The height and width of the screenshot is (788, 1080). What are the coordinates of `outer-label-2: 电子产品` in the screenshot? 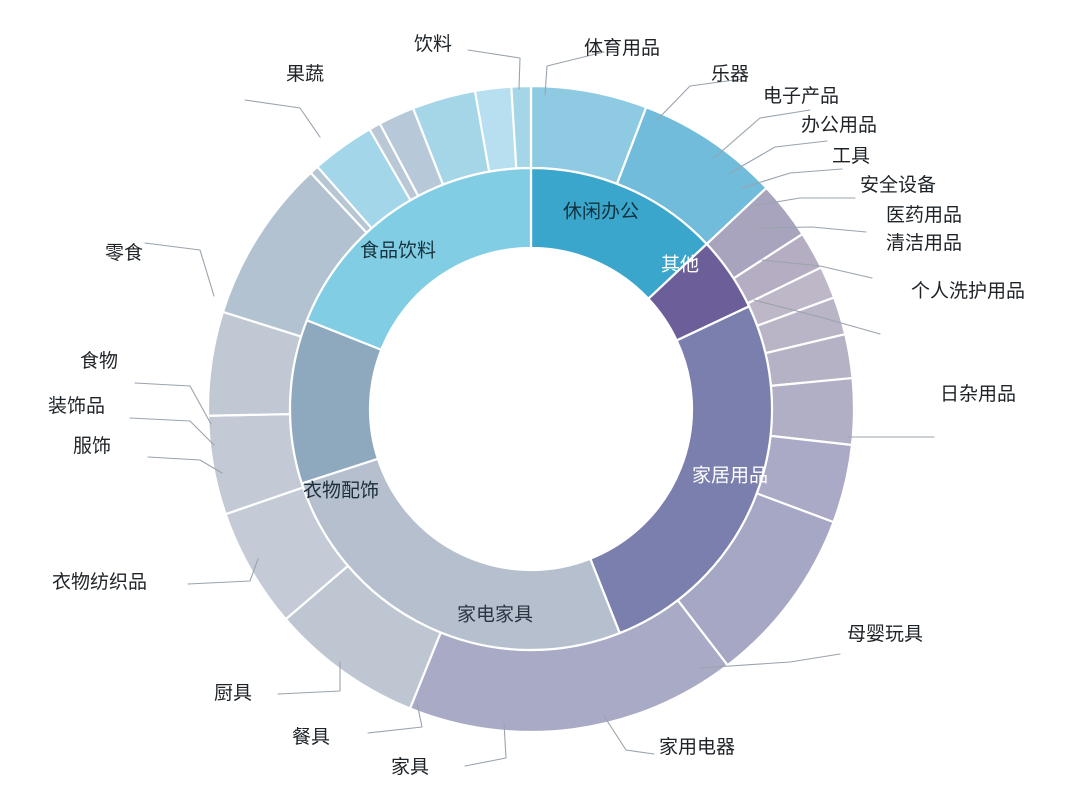 It's located at (801, 96).